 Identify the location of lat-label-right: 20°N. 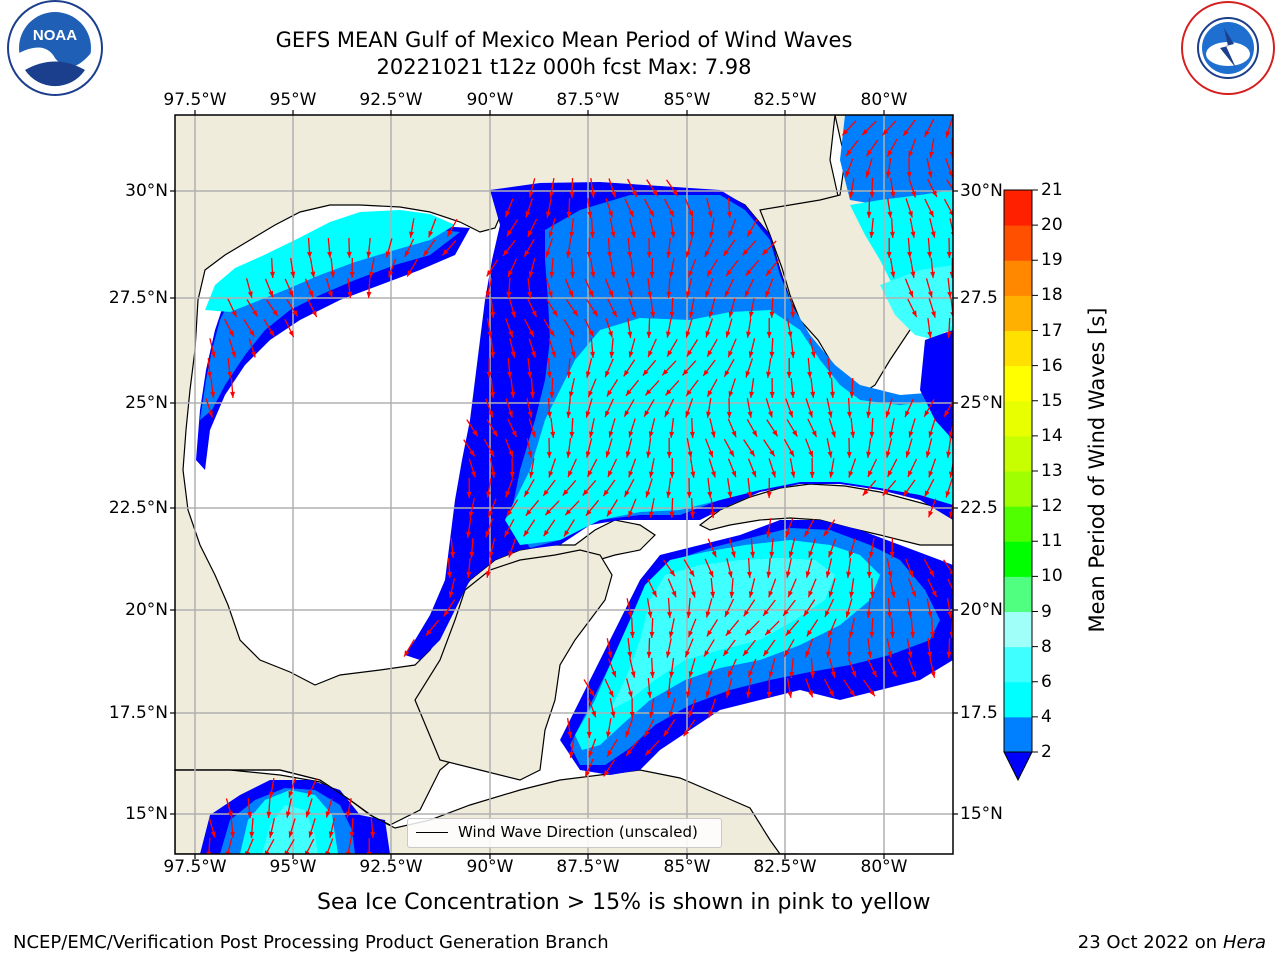
(981, 610).